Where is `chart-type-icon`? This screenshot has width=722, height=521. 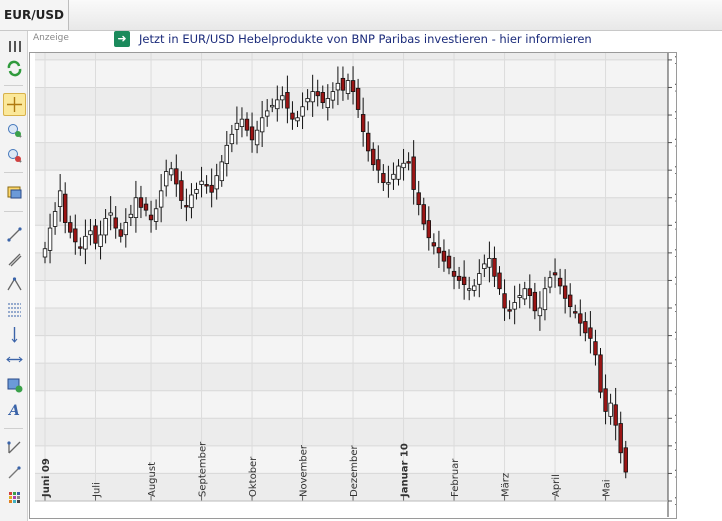
chart-type-icon is located at coordinates (14, 192).